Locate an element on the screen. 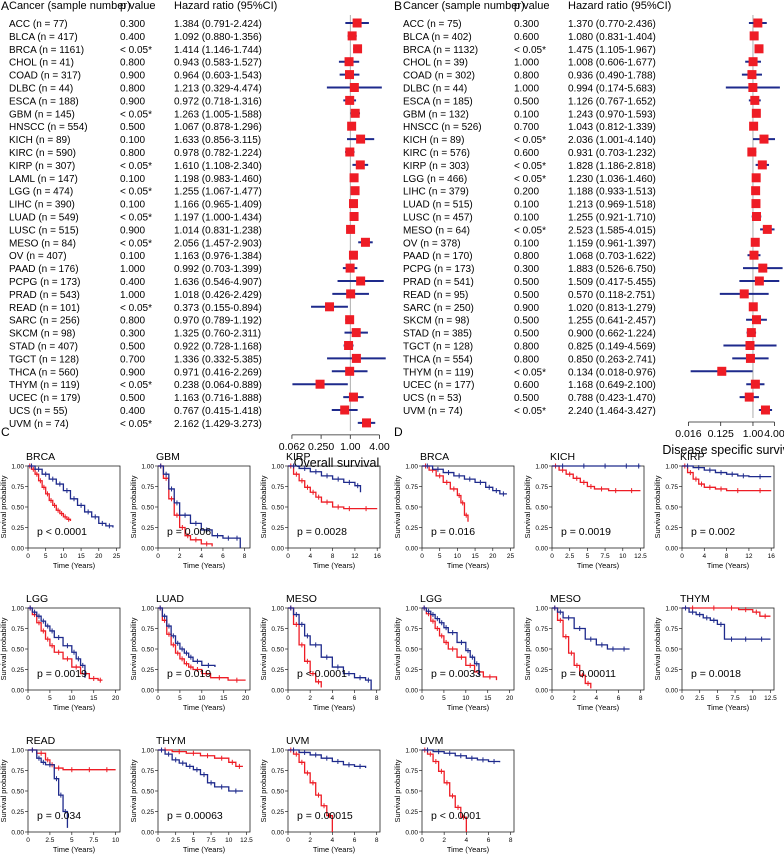  y-axis-title: Survival probability is located at coordinates (657, 648).